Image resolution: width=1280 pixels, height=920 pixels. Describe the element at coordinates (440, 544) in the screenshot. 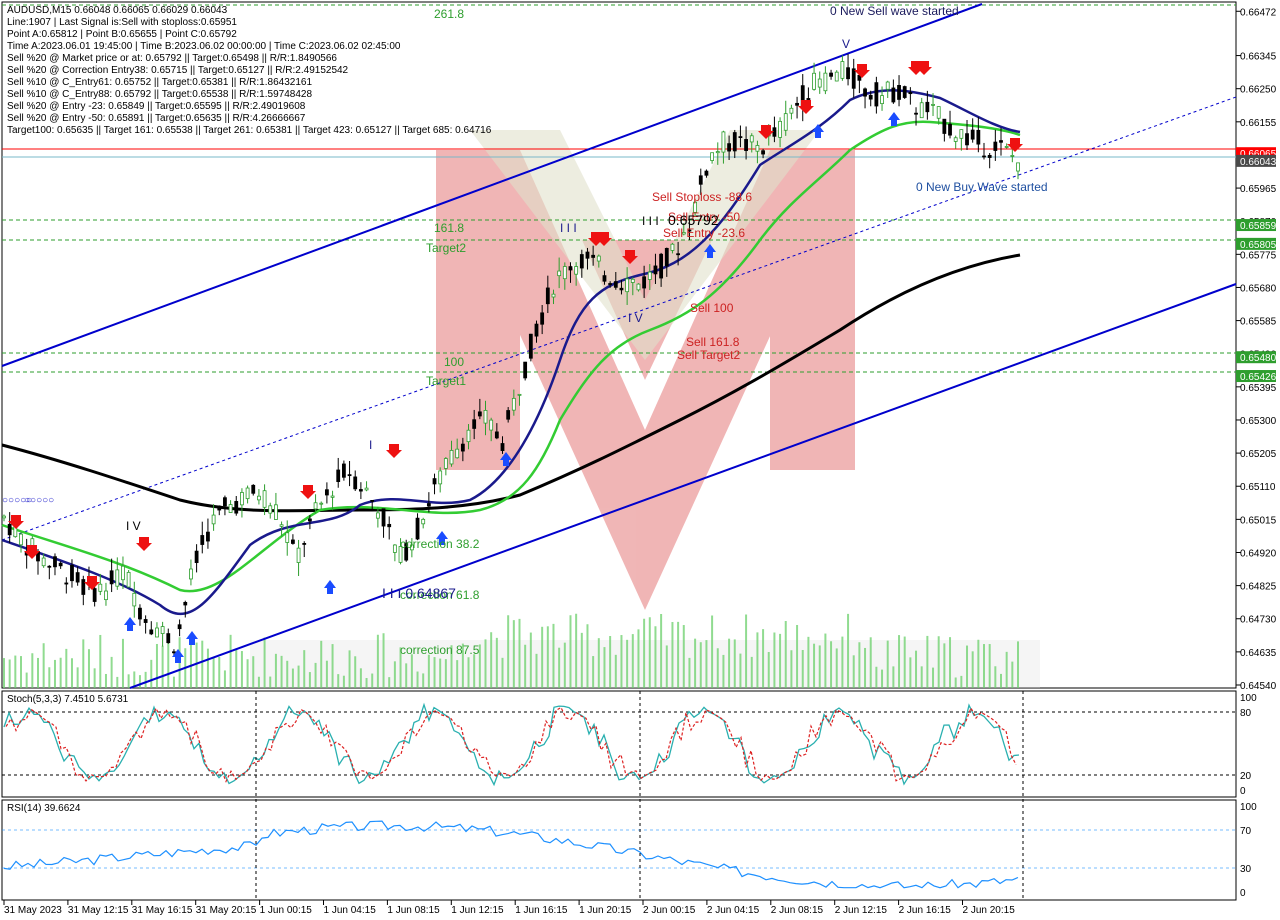

I see `correction-382-label: correction 38.2` at that location.